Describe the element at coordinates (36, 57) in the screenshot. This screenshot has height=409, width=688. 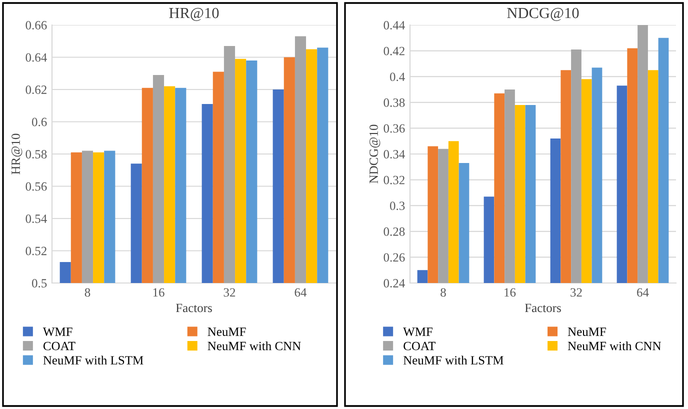
I see `y-tick-label: 0.64` at that location.